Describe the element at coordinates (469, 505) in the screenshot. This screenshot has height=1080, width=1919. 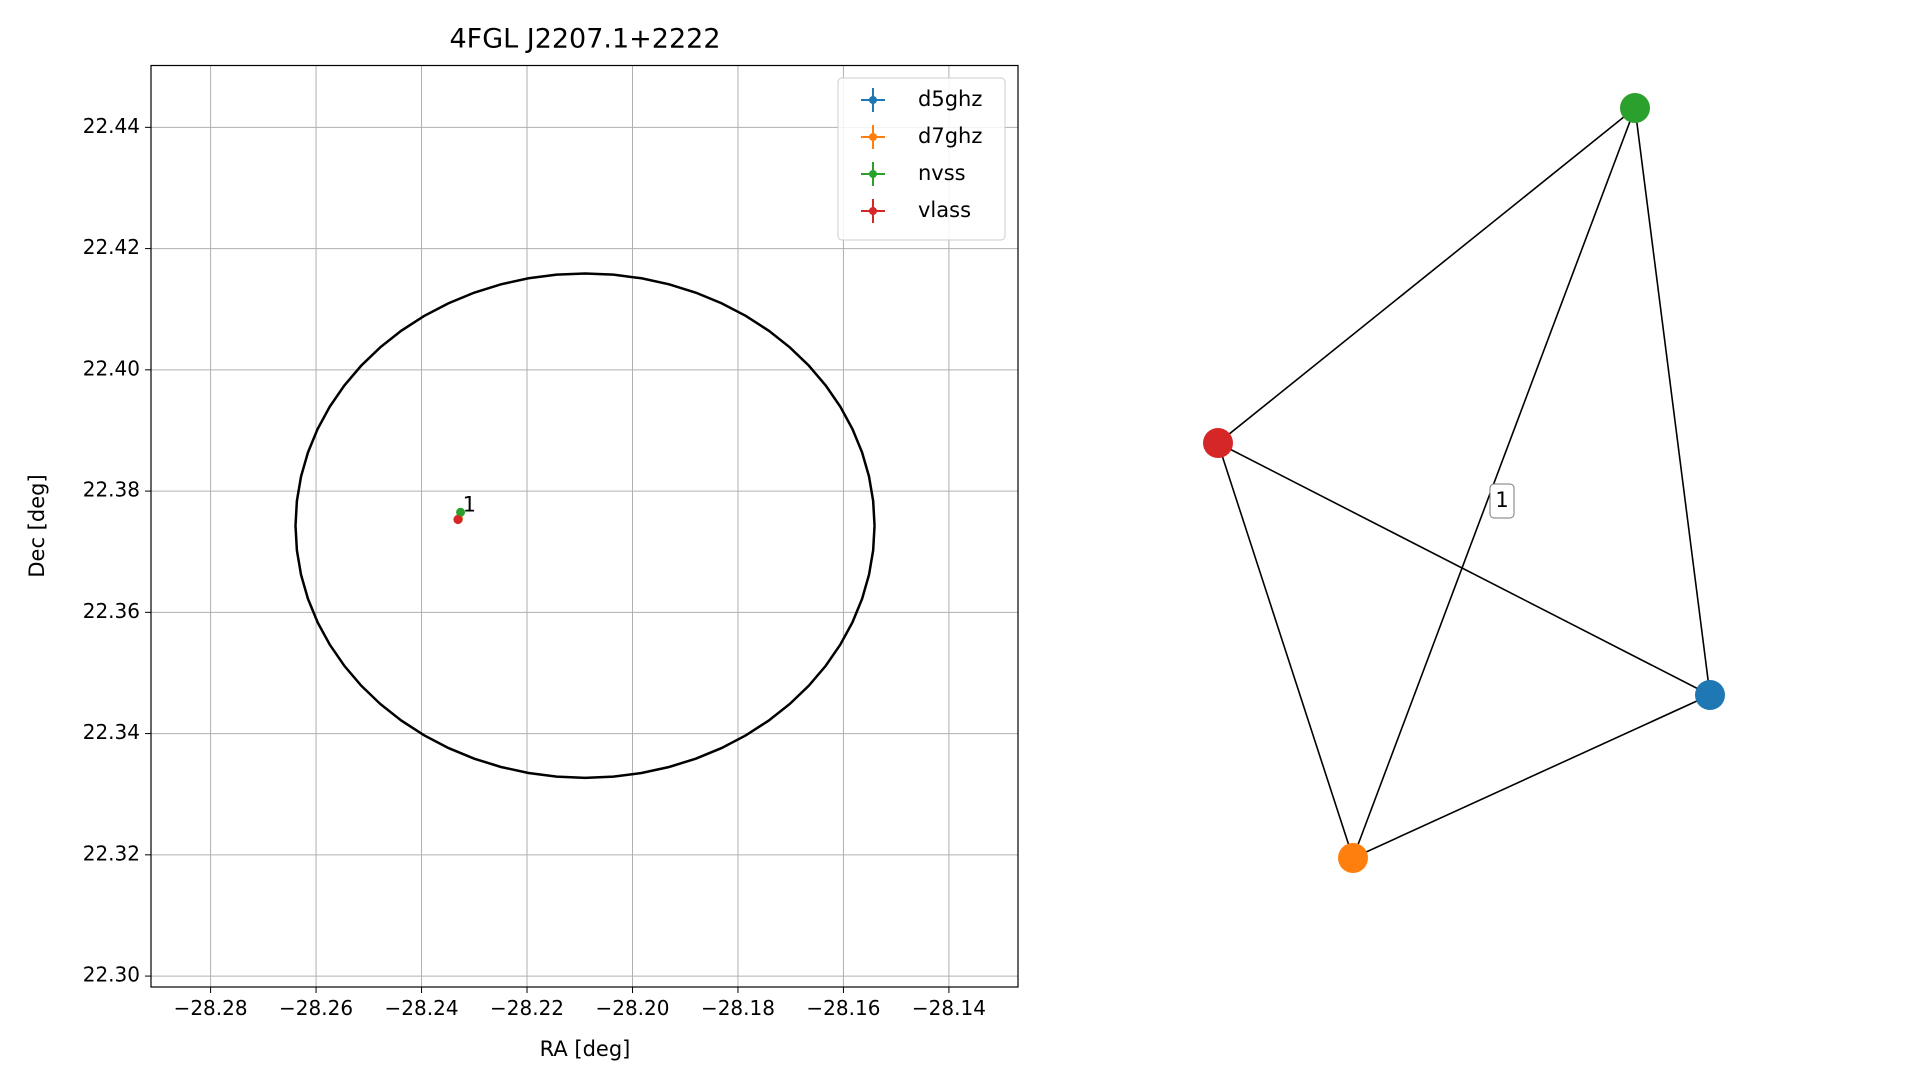
I see `annotation: 1` at that location.